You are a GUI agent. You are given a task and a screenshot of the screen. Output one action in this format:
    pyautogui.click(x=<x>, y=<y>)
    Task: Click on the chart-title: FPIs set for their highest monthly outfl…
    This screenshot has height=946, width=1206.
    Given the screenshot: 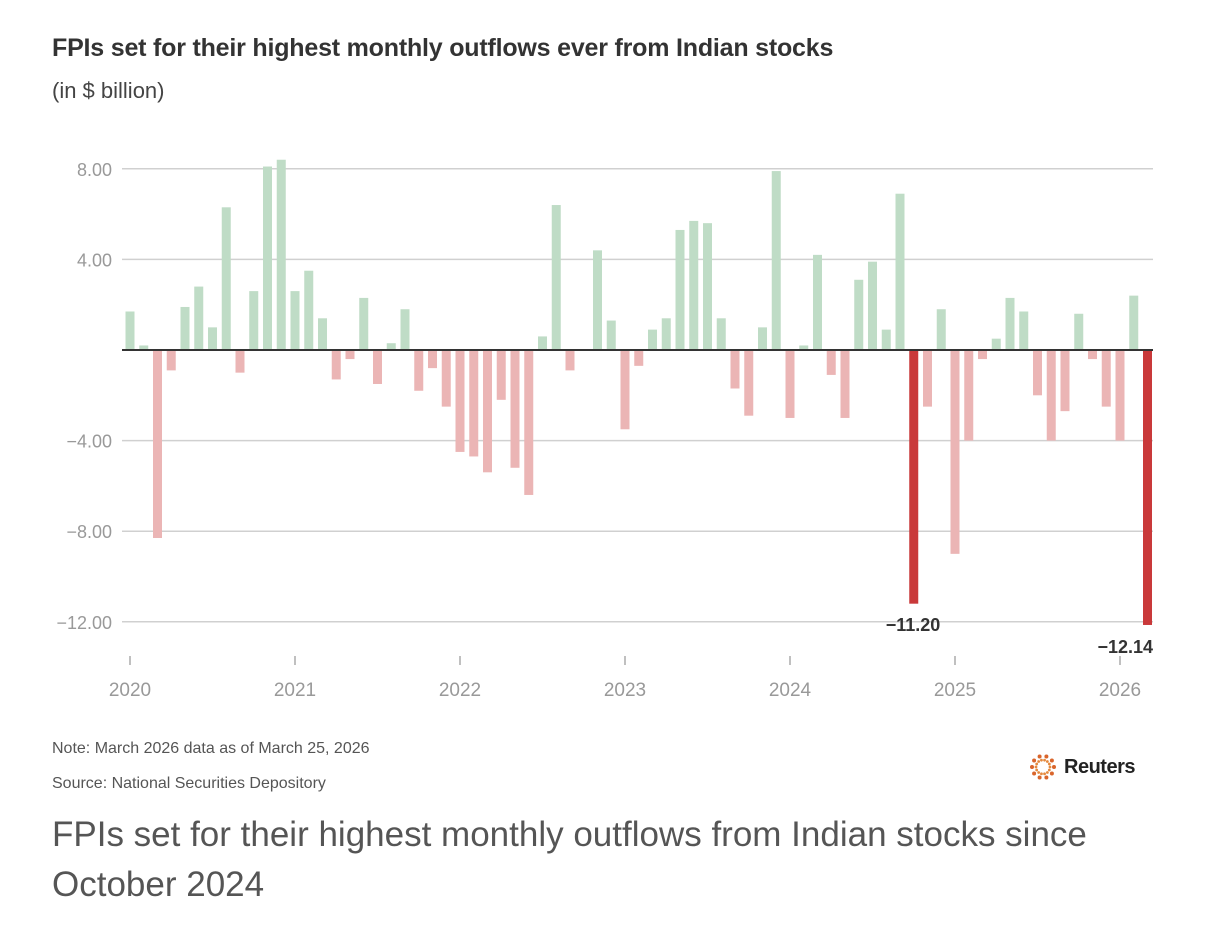 What is the action you would take?
    pyautogui.click(x=443, y=48)
    